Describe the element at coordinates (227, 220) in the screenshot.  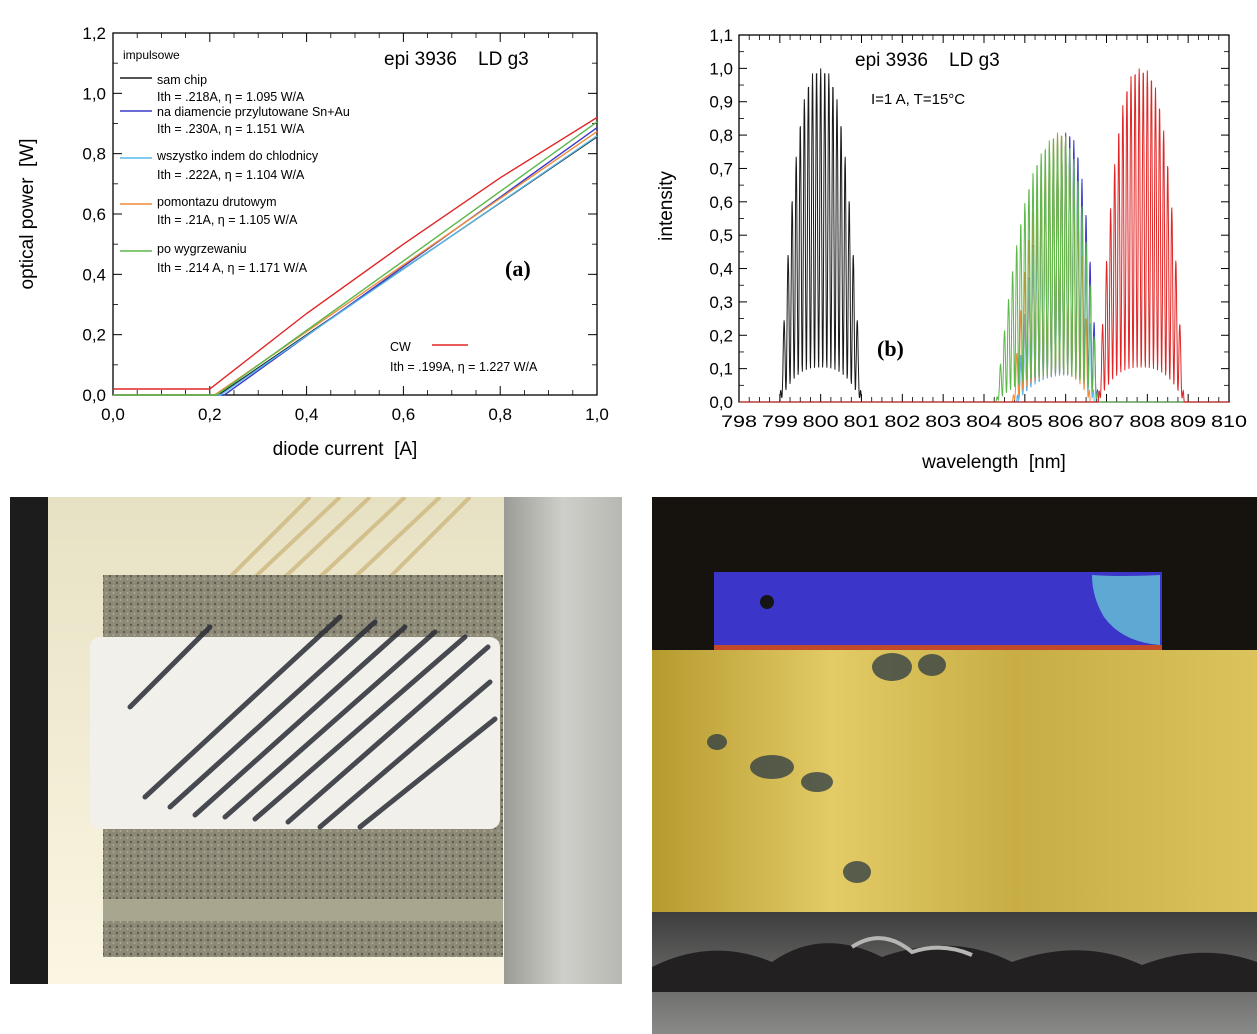
I see `legend-threshold-slope: Ith = .21A, η = 1.105 W/A` at that location.